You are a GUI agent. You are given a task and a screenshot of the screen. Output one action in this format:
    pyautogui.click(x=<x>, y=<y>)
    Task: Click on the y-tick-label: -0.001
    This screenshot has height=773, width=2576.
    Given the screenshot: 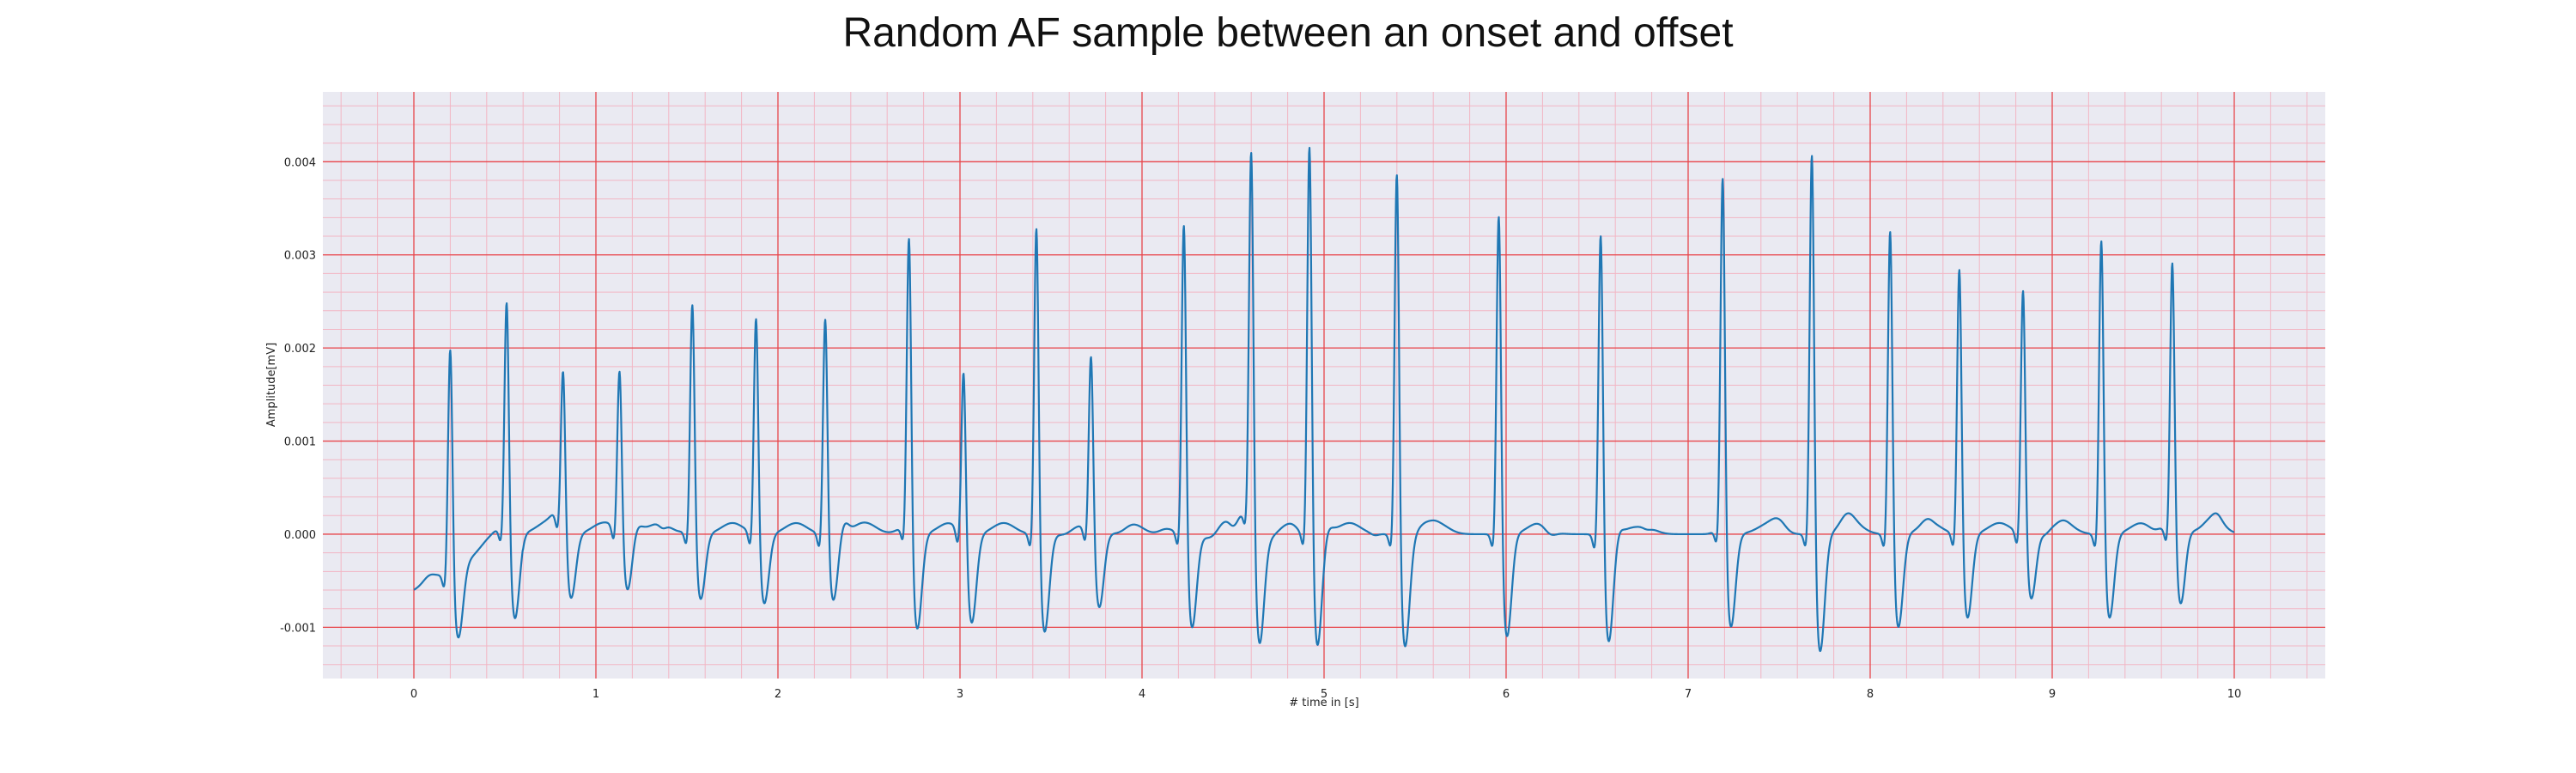 What is the action you would take?
    pyautogui.click(x=298, y=628)
    